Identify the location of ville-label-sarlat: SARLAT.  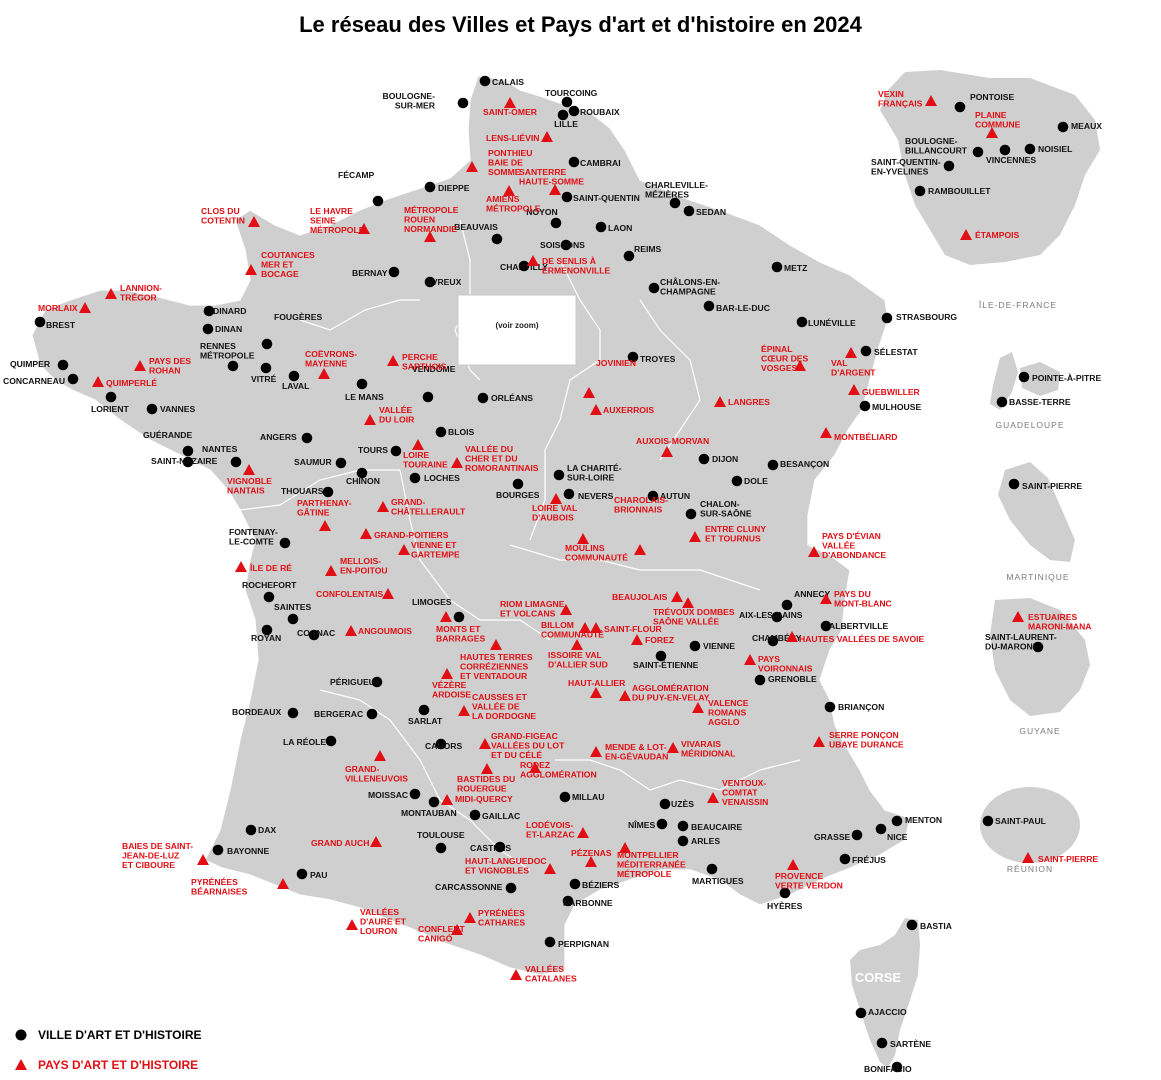
(425, 721).